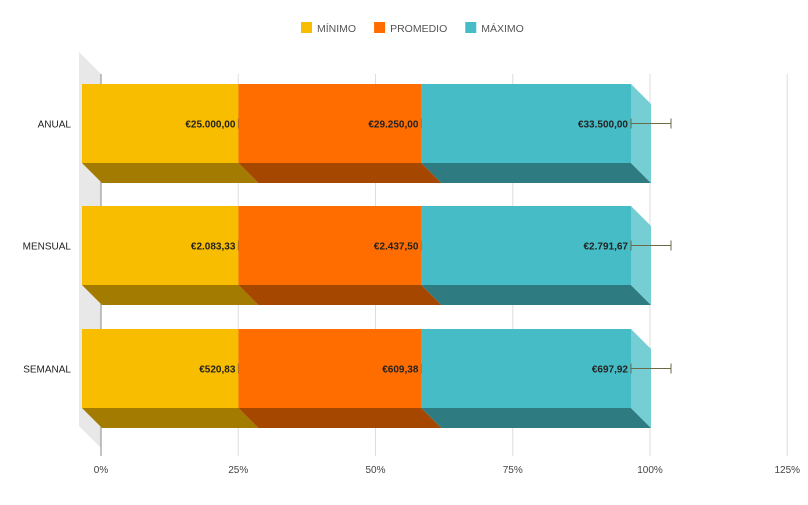  What do you see at coordinates (400, 370) in the screenshot?
I see `data-label: €609,38` at bounding box center [400, 370].